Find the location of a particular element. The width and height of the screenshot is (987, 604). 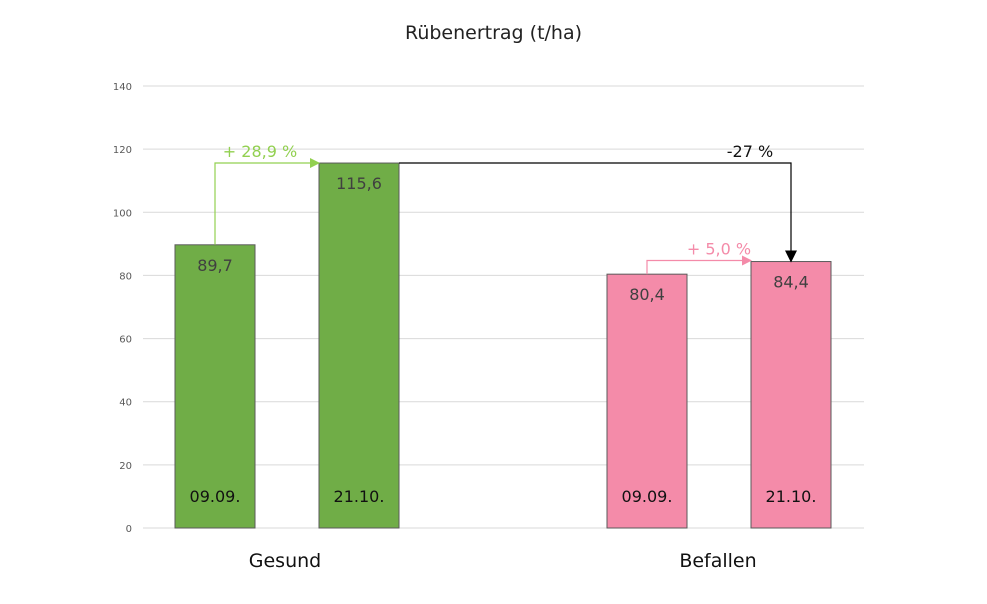

y-tick-label: 80 is located at coordinates (125, 276).